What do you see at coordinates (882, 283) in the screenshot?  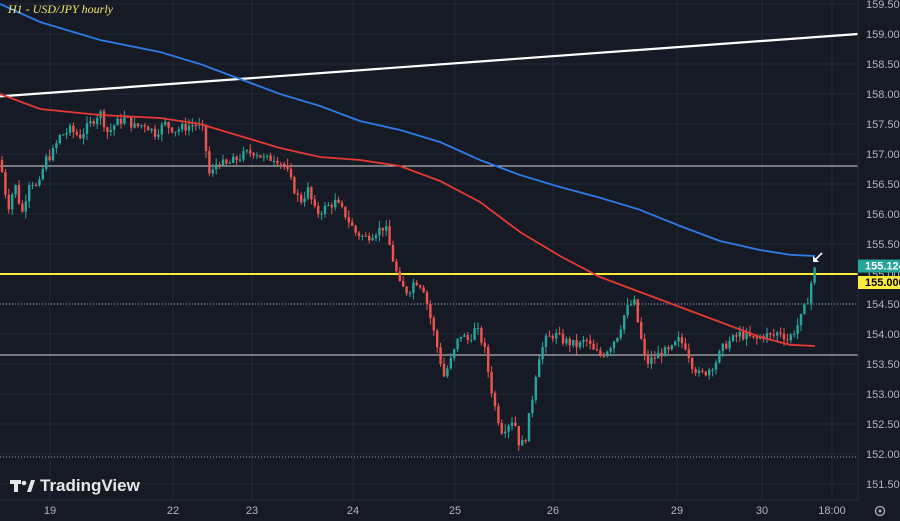 I see `support-price-label: 155.000` at bounding box center [882, 283].